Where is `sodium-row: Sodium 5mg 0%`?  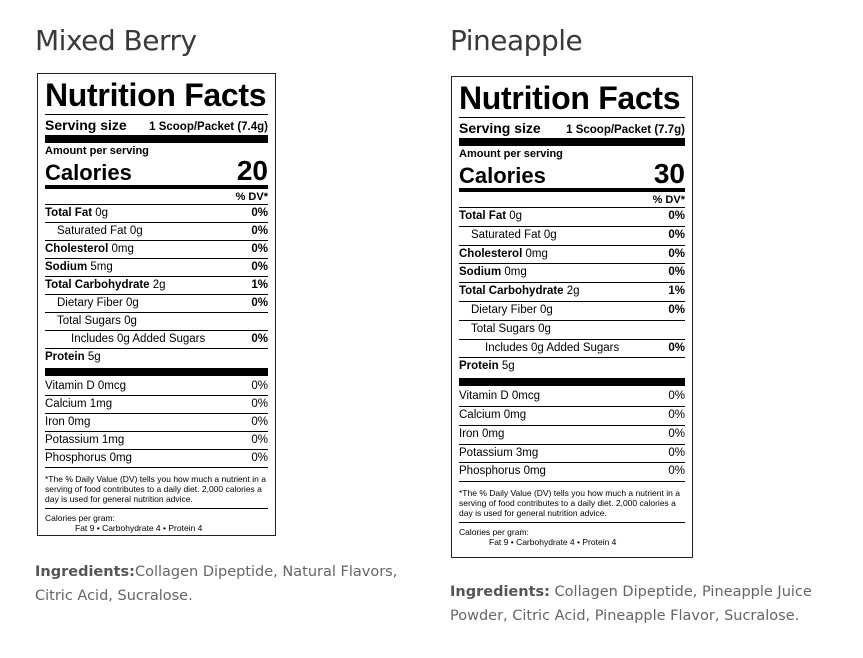
sodium-row: Sodium 5mg 0% is located at coordinates (156, 268).